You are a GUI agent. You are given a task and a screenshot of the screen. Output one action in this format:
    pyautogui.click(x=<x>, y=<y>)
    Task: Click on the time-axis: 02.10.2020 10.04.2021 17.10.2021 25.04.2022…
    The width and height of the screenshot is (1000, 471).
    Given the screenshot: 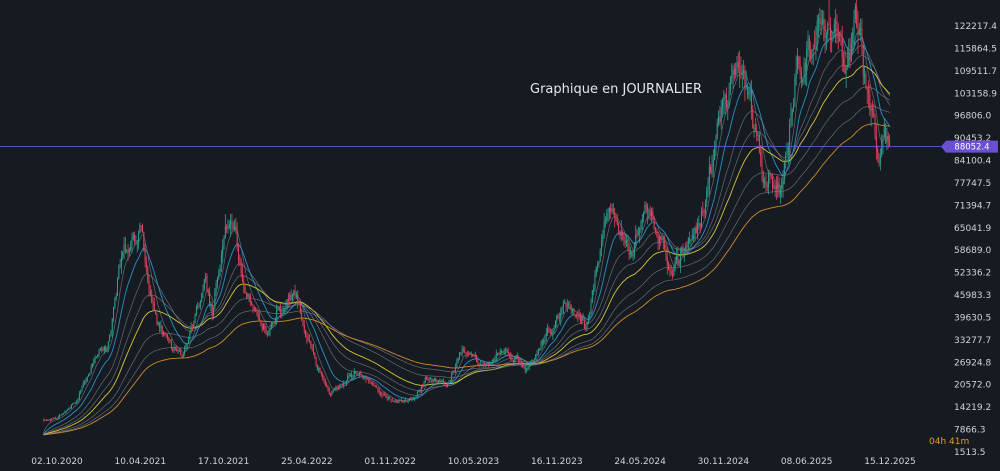 What is the action you would take?
    pyautogui.click(x=473, y=462)
    